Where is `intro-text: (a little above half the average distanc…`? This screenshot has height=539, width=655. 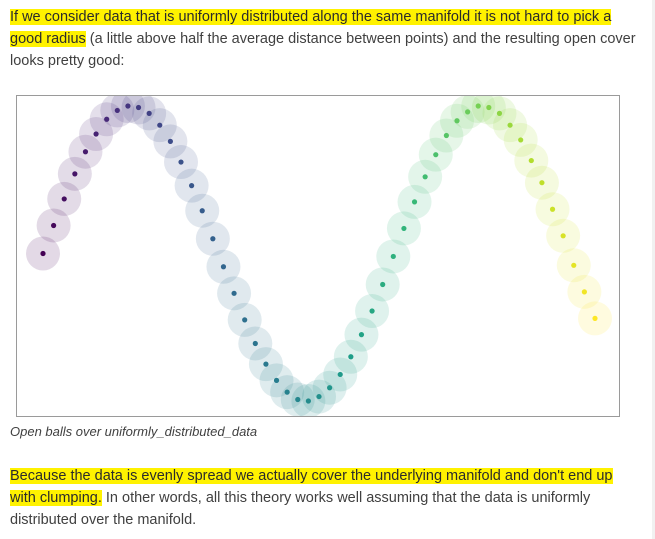 intro-text: (a little above half the average distanc… is located at coordinates (323, 50).